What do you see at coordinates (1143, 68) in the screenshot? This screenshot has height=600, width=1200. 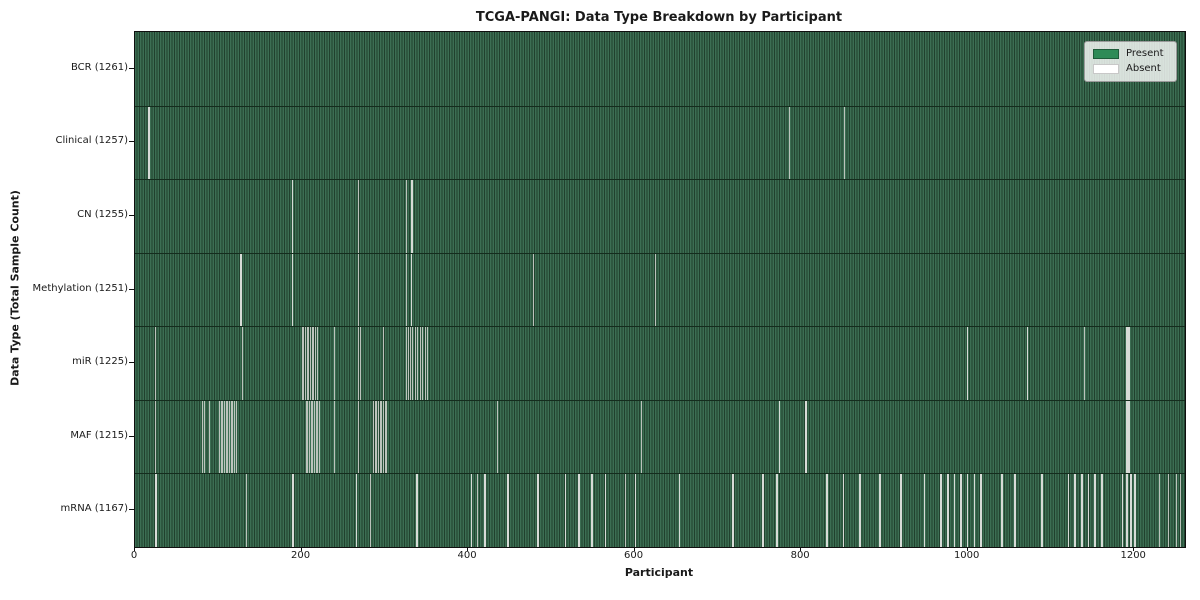 I see `legend-label-absent: Absent` at bounding box center [1143, 68].